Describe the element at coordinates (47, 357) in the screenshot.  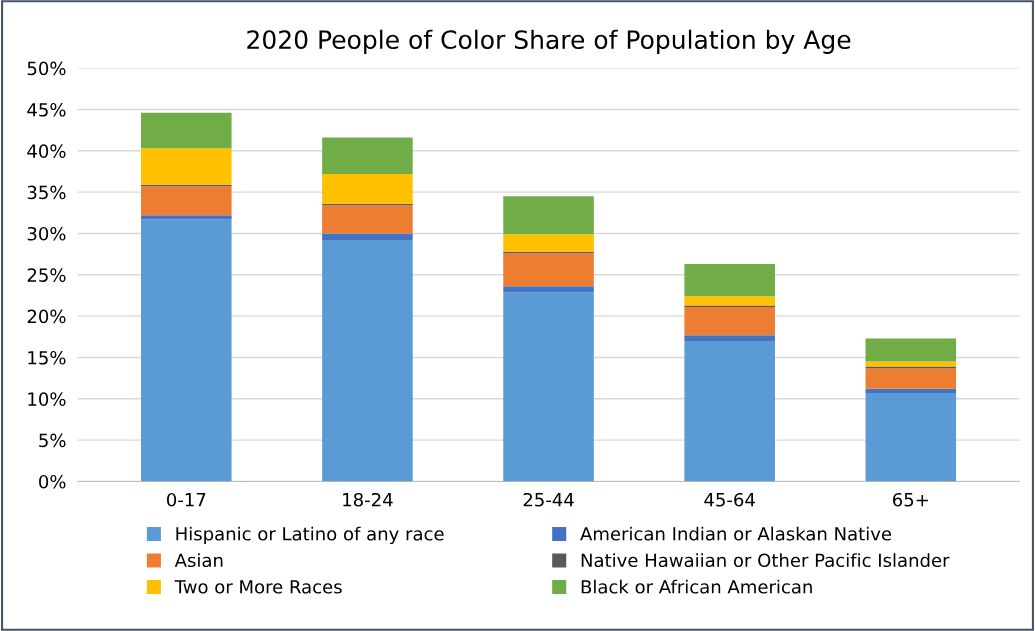
I see `y-tick-label: 15%` at that location.